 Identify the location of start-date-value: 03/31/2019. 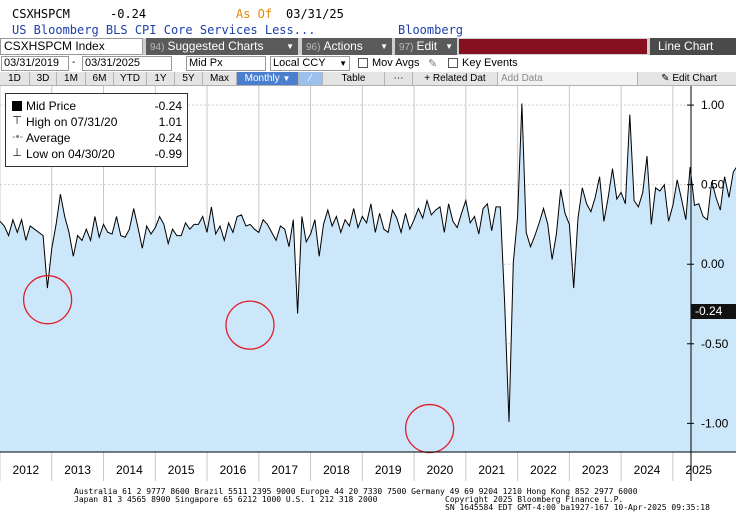
(32, 63).